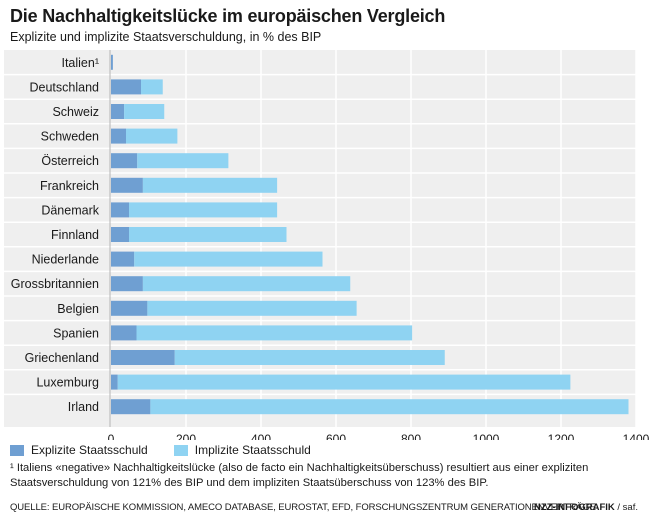  Describe the element at coordinates (62, 358) in the screenshot. I see `category-label: Griechenland` at that location.